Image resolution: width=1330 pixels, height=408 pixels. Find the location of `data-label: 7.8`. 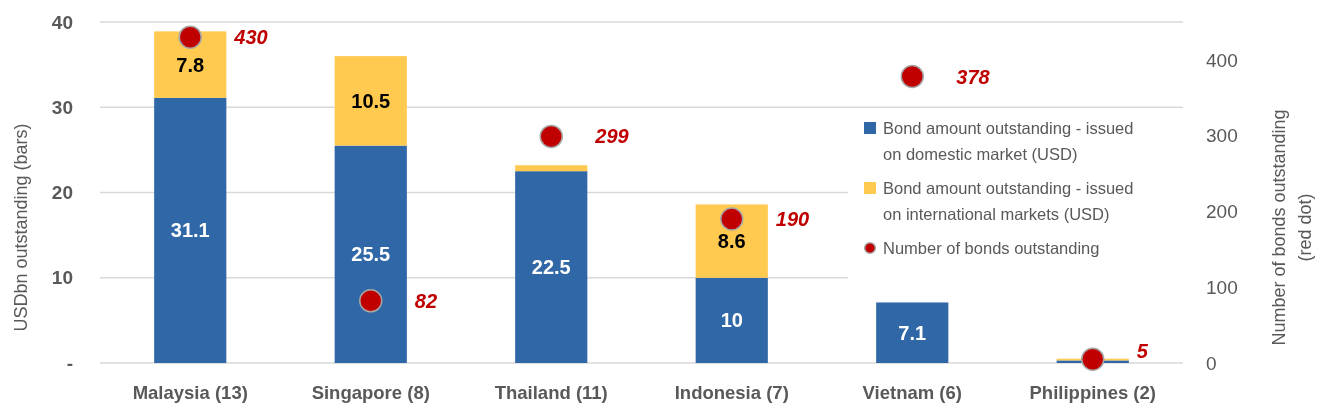

data-label: 7.8 is located at coordinates (190, 64).